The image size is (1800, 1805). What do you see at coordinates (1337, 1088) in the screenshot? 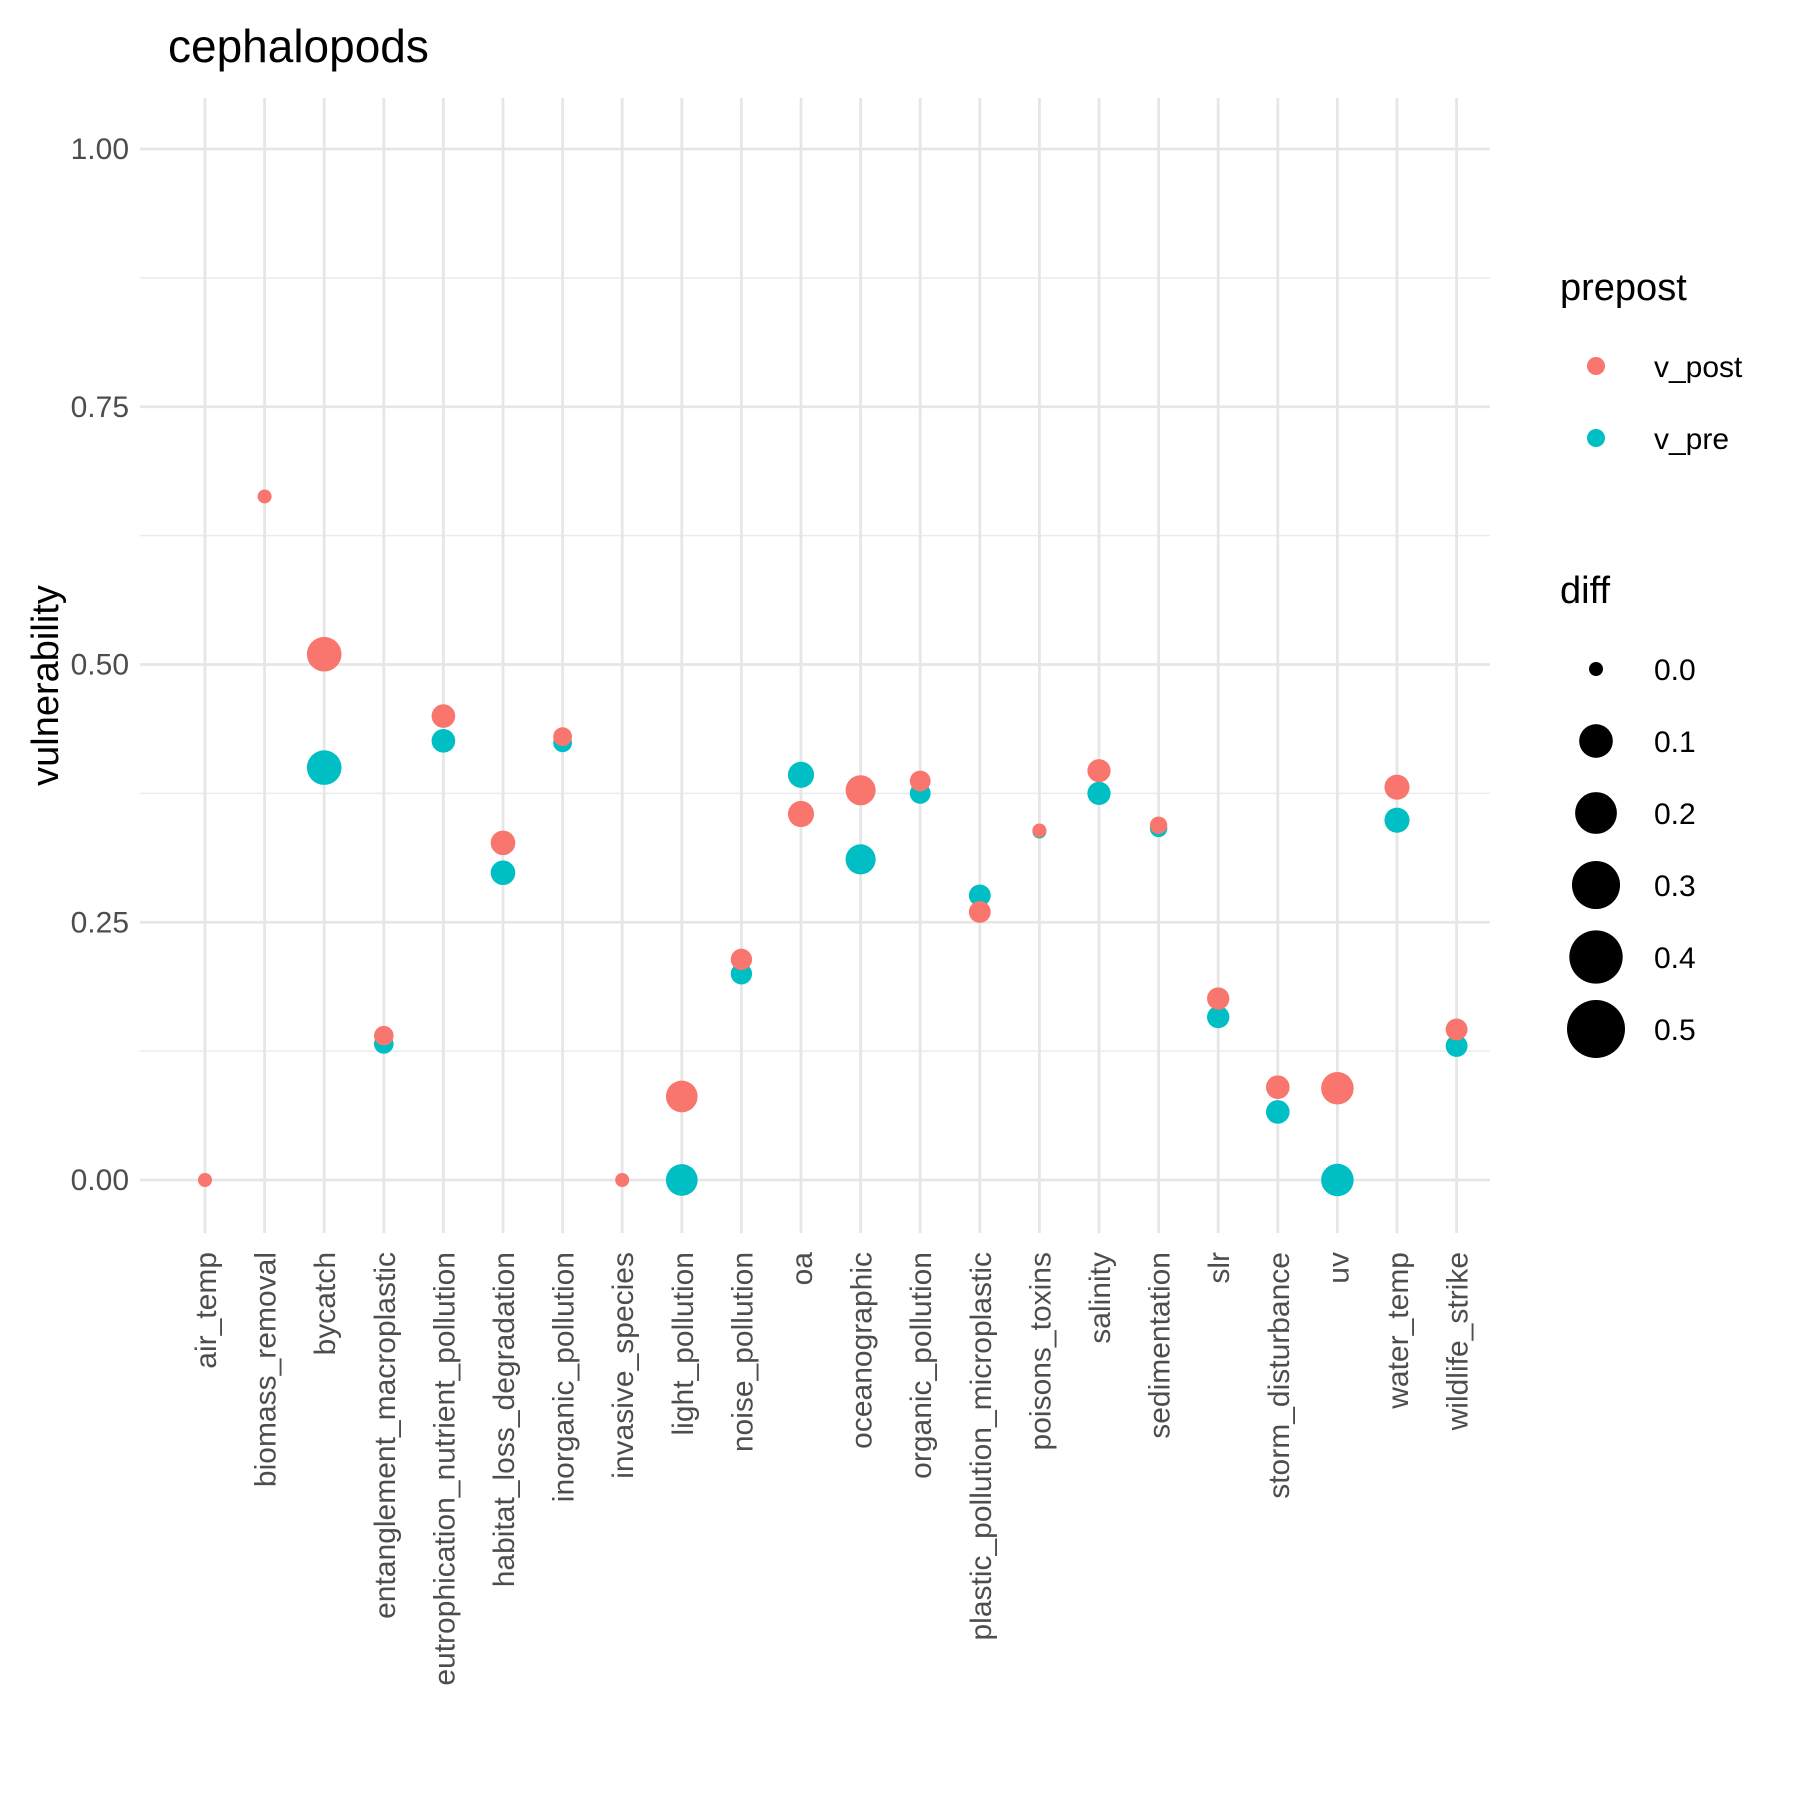
I see `point-v_post-uv` at bounding box center [1337, 1088].